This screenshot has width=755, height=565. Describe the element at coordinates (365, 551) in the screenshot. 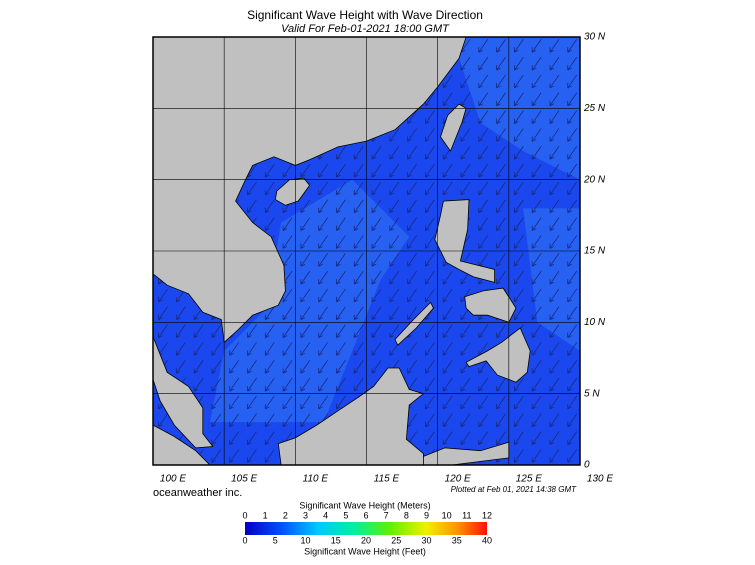

I see `colorbar-title-bottom: Significant Wave Height (Feet)` at that location.